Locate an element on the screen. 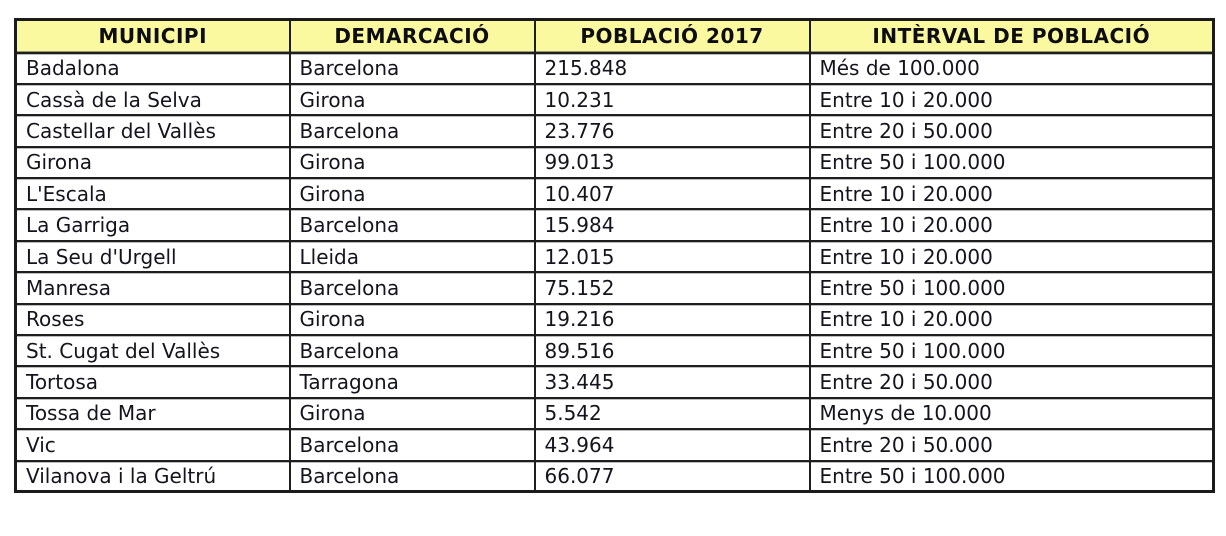 Image resolution: width=1226 pixels, height=536 pixels. column-header-poblacio: POBLACIÓ 2017 is located at coordinates (672, 36).